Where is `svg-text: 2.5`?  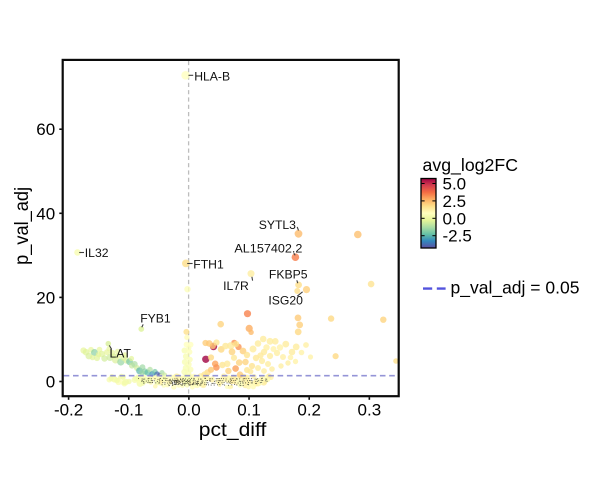 svg-text: 2.5 is located at coordinates (455, 201).